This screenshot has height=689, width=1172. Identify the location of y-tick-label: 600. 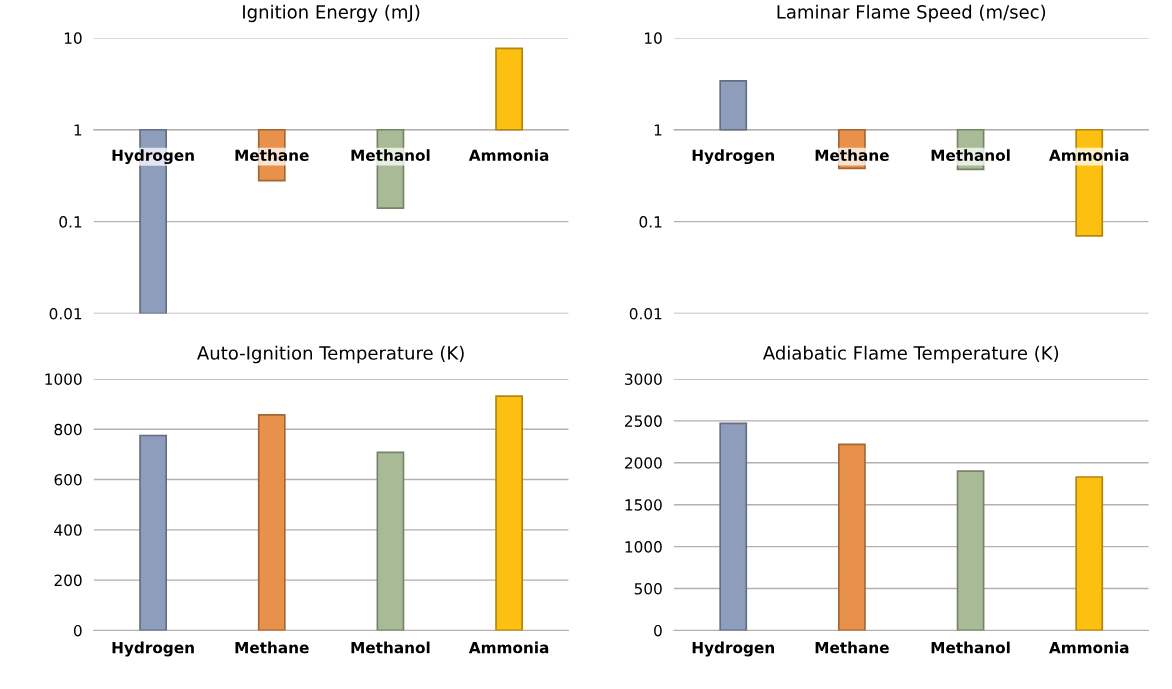
(68, 480).